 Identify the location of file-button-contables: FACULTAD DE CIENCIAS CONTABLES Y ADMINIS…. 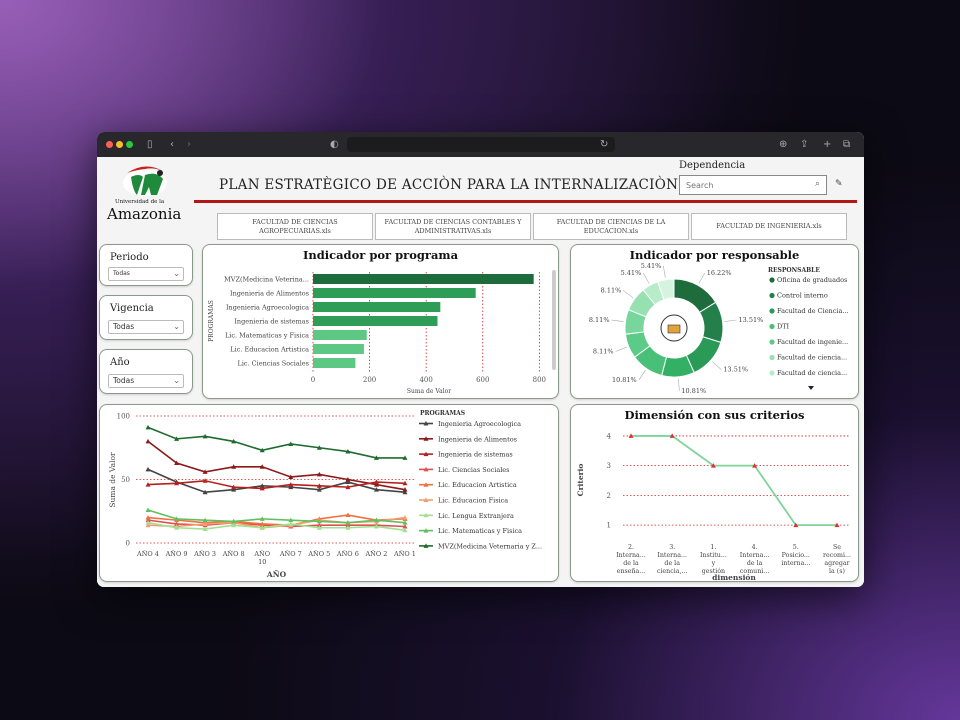
(453, 226).